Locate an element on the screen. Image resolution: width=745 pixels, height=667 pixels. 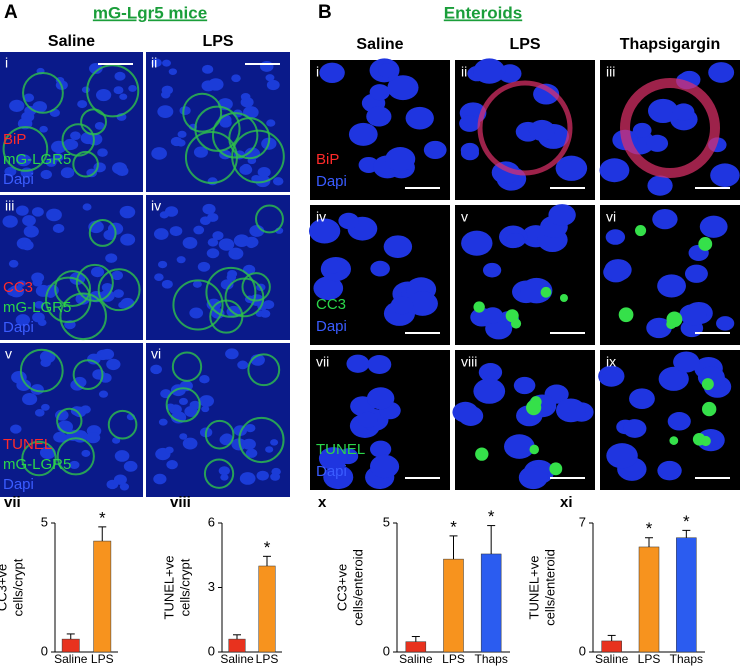
x-tick-label: Thaps is located at coordinates (686, 659).